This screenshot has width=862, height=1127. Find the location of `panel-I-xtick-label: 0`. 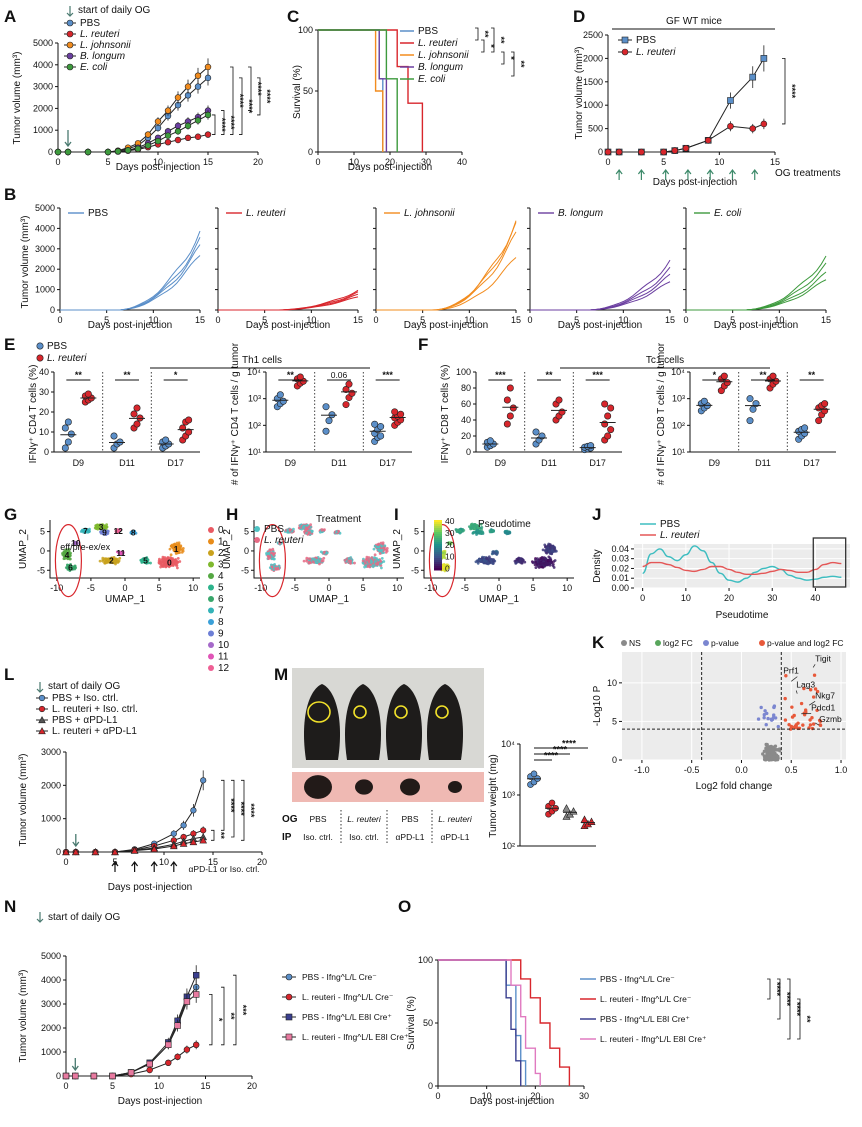

panel-I-xtick-label: 0 is located at coordinates (498, 588).